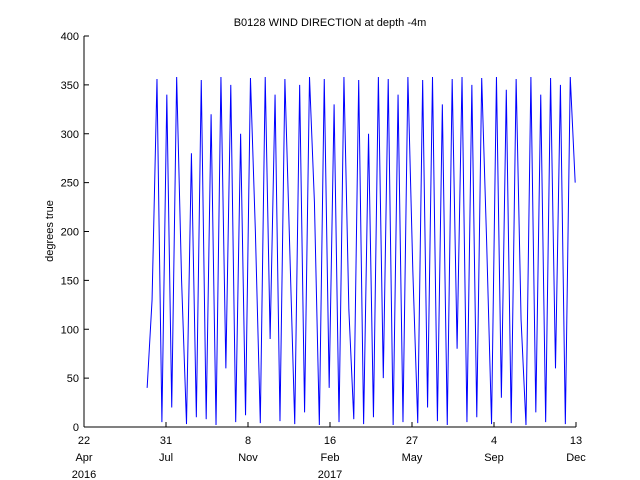  I want to click on x-tick-label: Sep, so click(494, 458).